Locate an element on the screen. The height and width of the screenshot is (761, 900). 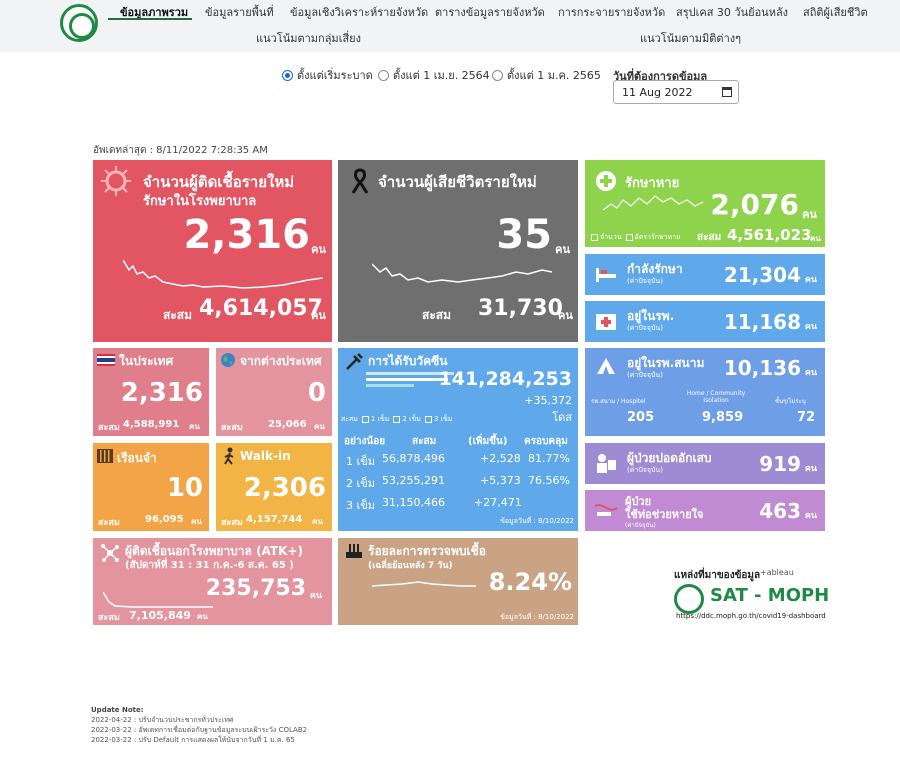
recovered-legend: จำนวน อัตรารักษาหาย is located at coordinates (635, 237).